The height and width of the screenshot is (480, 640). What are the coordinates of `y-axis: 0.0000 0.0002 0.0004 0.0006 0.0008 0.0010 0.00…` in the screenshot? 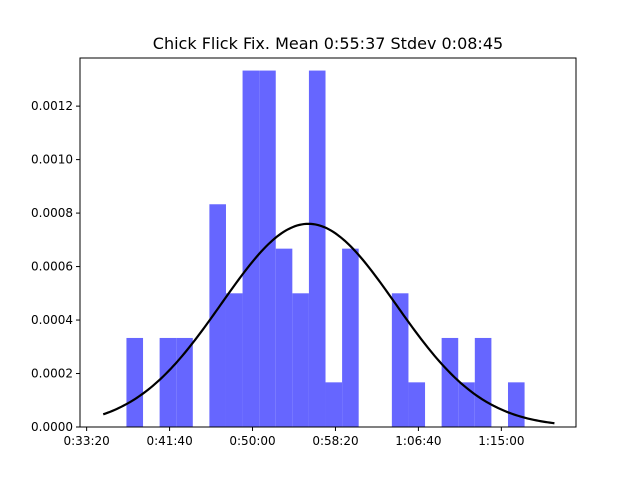 It's located at (55, 266).